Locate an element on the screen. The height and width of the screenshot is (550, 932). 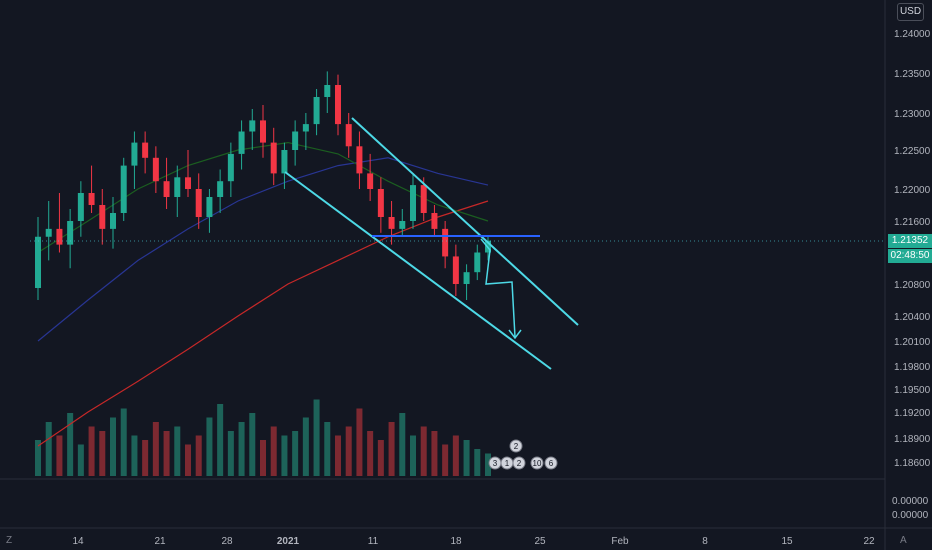
projection-arrowhead is located at coordinates (515, 334).